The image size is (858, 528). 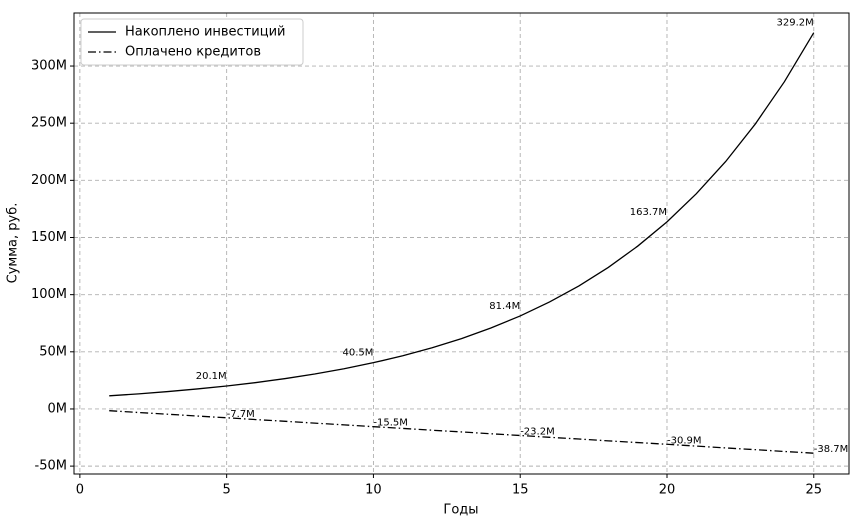 What do you see at coordinates (211, 376) in the screenshot?
I see `data-label: 20.1M` at bounding box center [211, 376].